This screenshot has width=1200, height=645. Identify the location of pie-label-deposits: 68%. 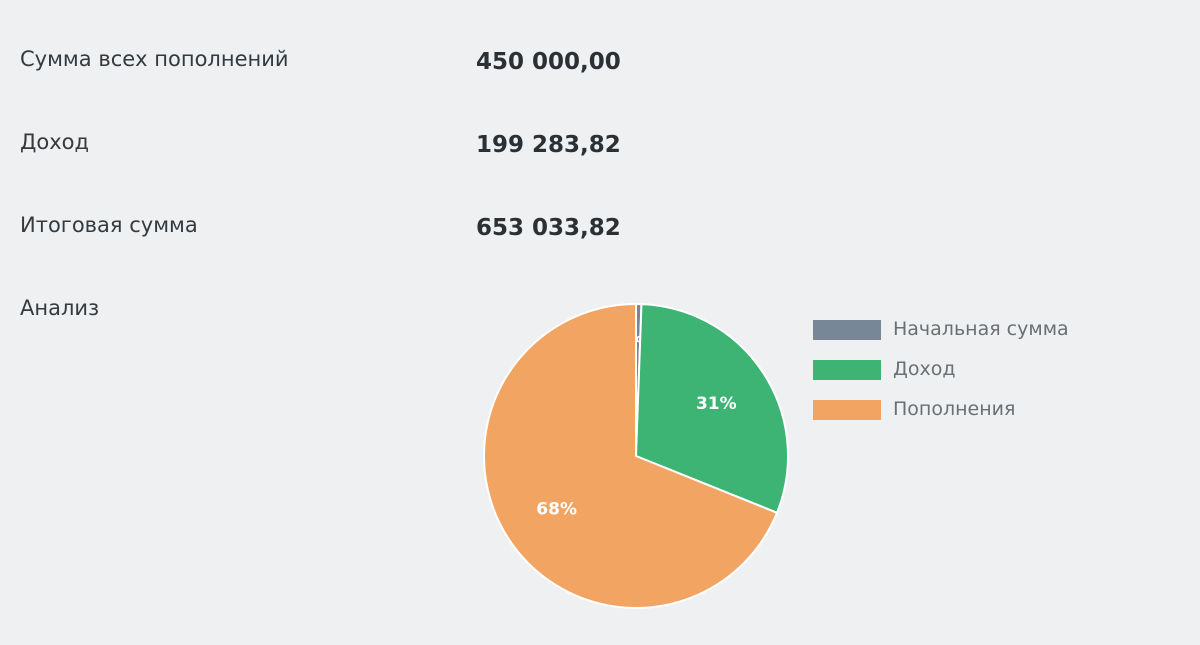
(556, 510).